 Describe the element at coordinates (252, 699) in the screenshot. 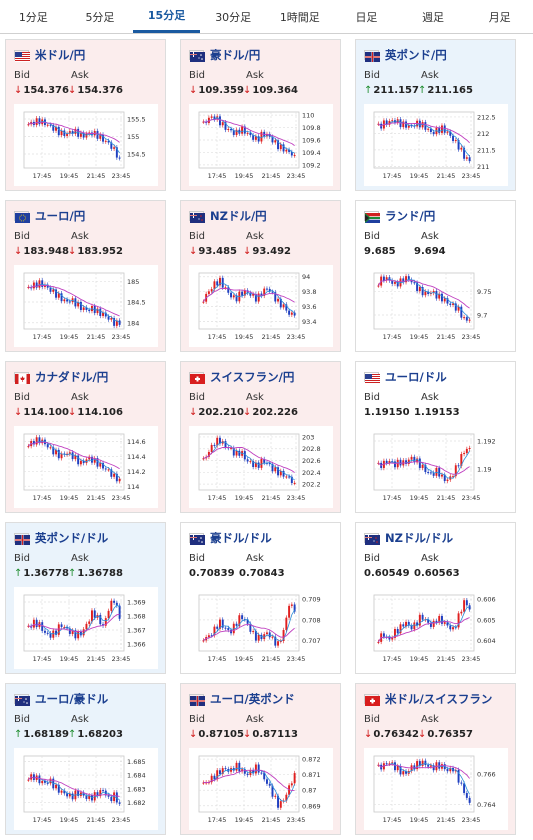

I see `pair-name: ユーロ/英ポンド` at that location.